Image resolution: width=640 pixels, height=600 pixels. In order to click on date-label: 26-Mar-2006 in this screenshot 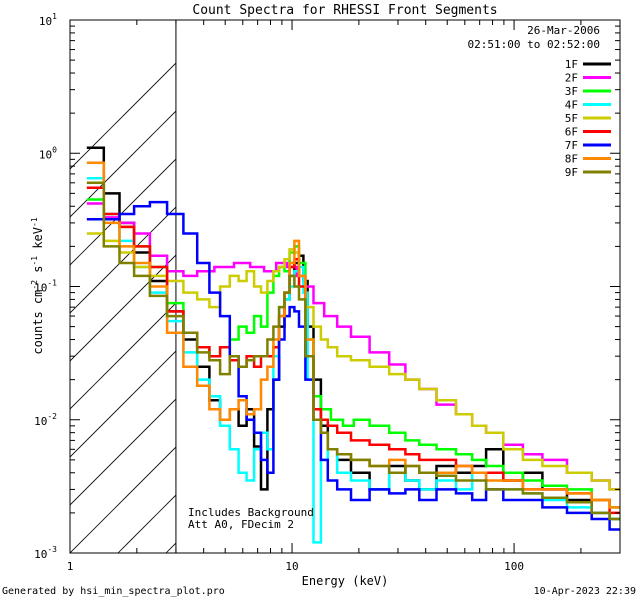, I will do `click(563, 30)`.